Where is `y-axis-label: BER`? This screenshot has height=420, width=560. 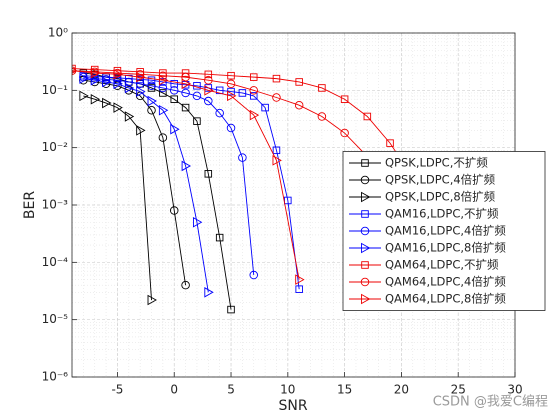 y-axis-label: BER is located at coordinates (30, 205).